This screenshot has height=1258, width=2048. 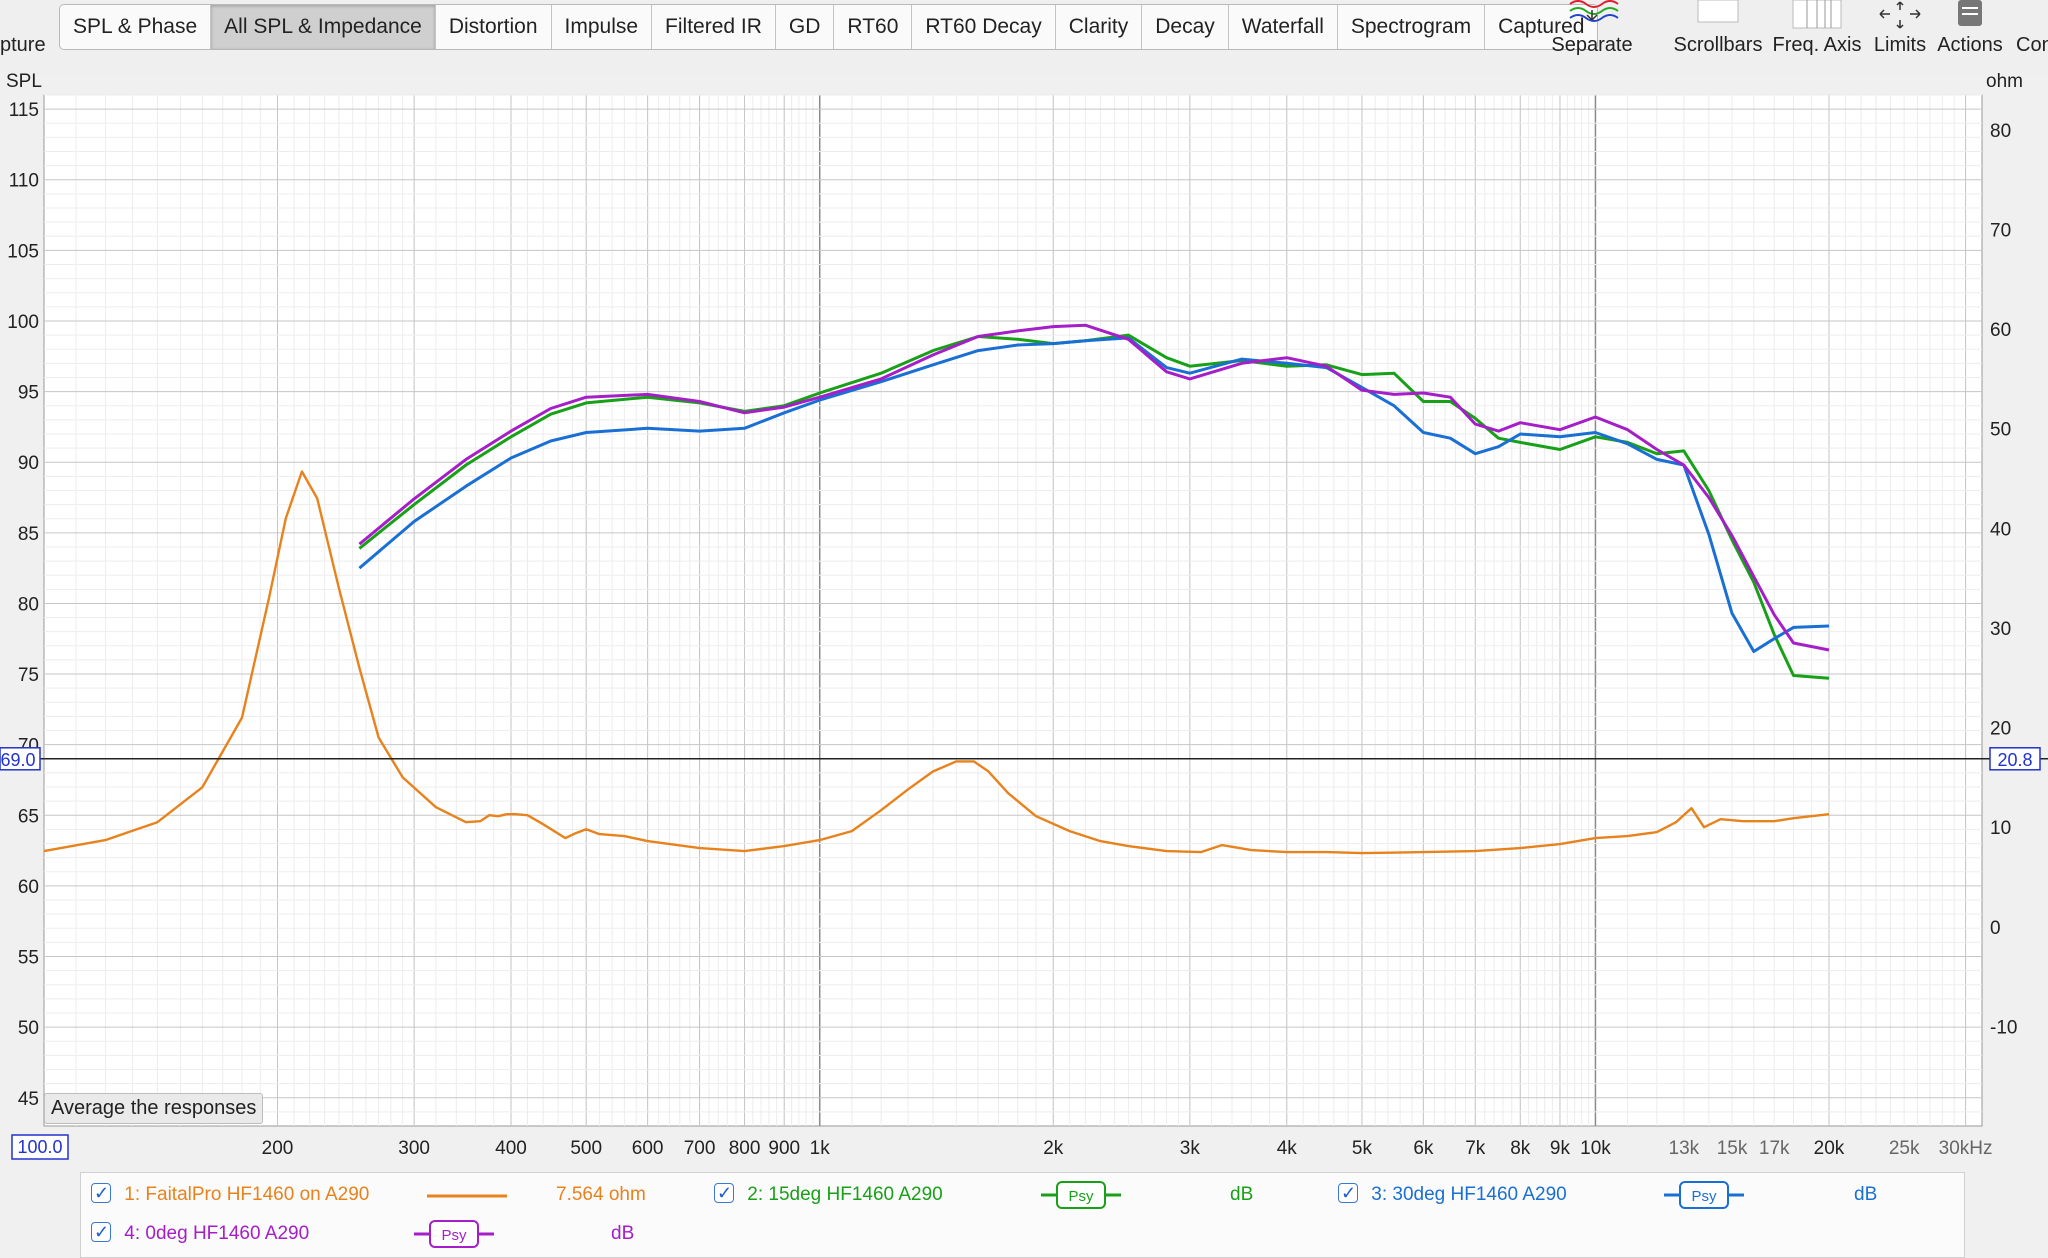 What do you see at coordinates (28, 958) in the screenshot?
I see `left-tick-label: 55` at bounding box center [28, 958].